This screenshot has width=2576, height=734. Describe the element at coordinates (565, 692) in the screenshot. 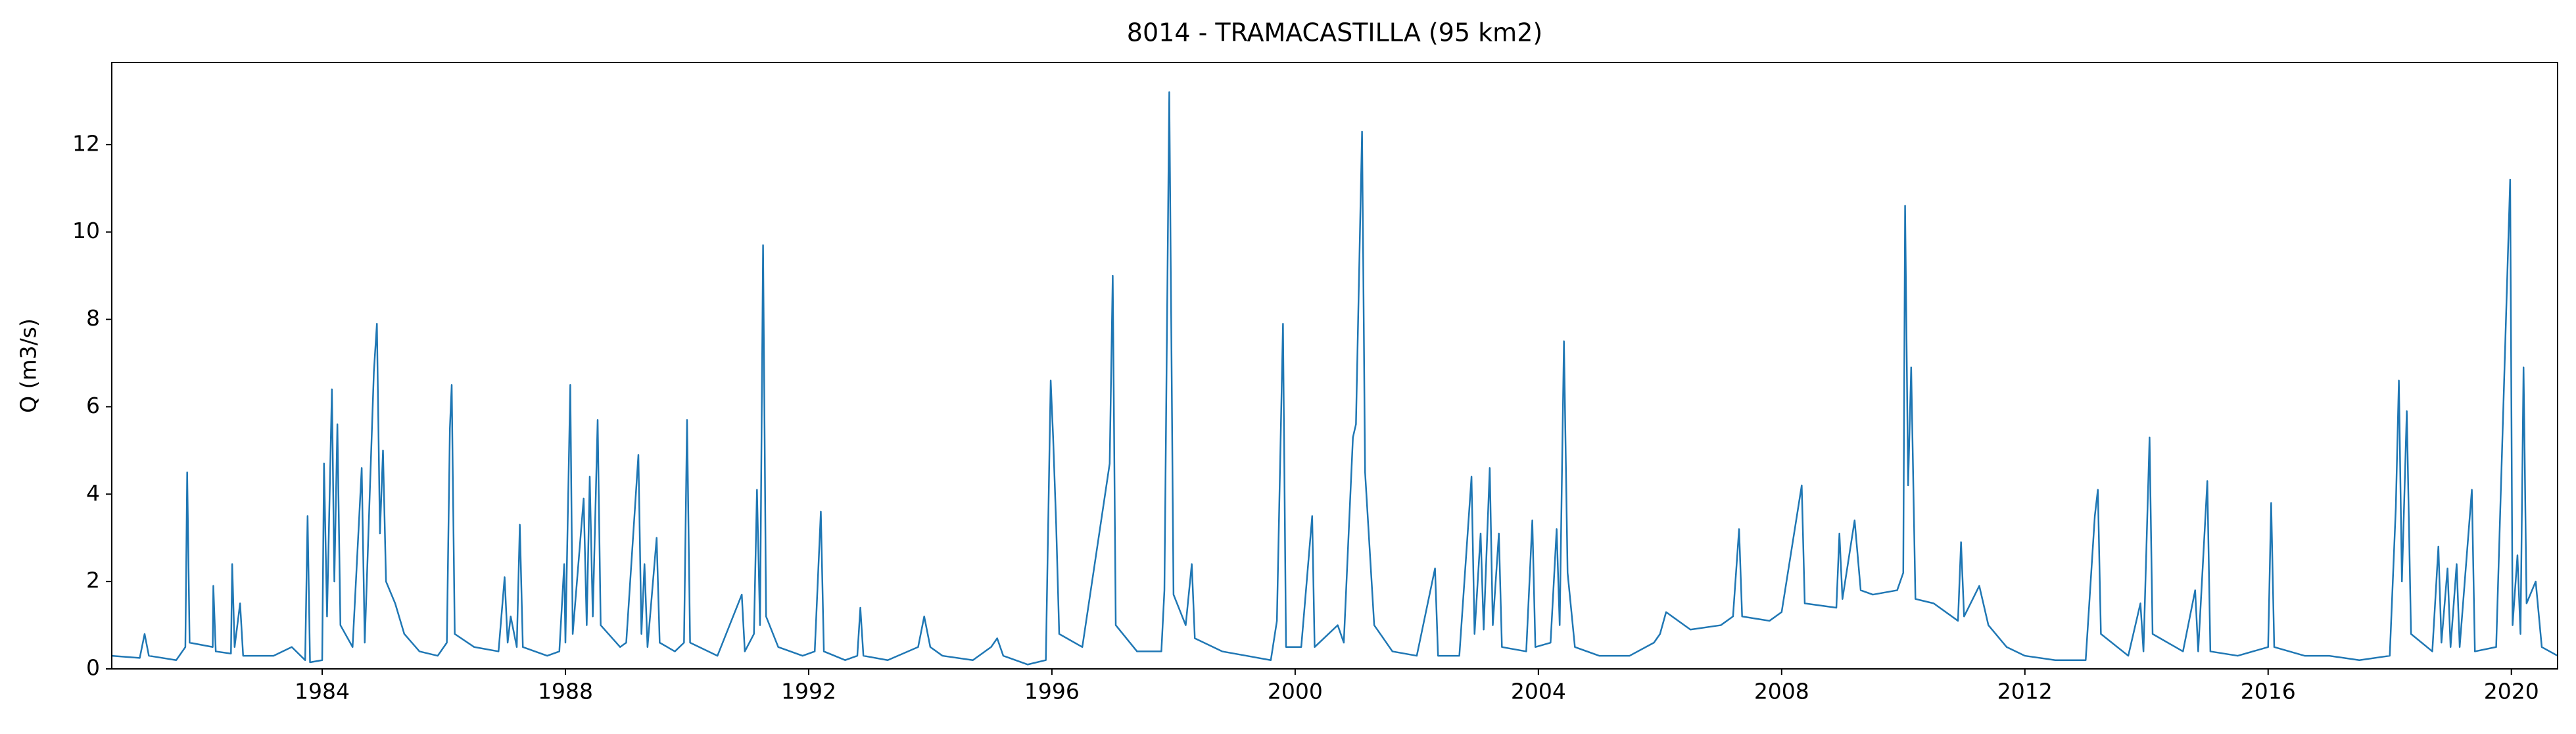

I see `x-tick-label: 1988` at that location.